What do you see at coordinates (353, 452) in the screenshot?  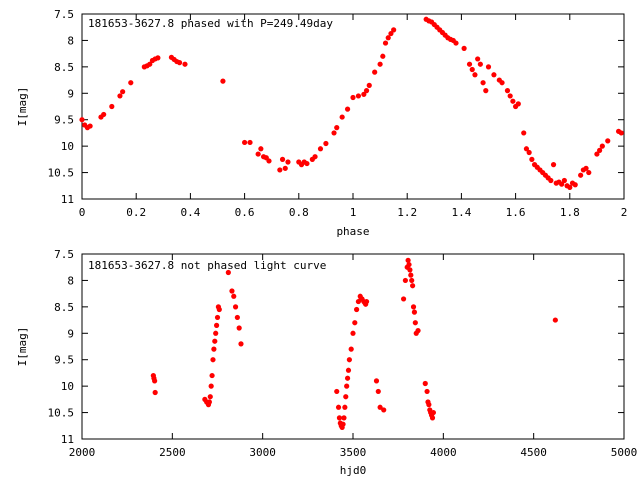 I see `unphased-x-tick-label: 3500` at bounding box center [353, 452].